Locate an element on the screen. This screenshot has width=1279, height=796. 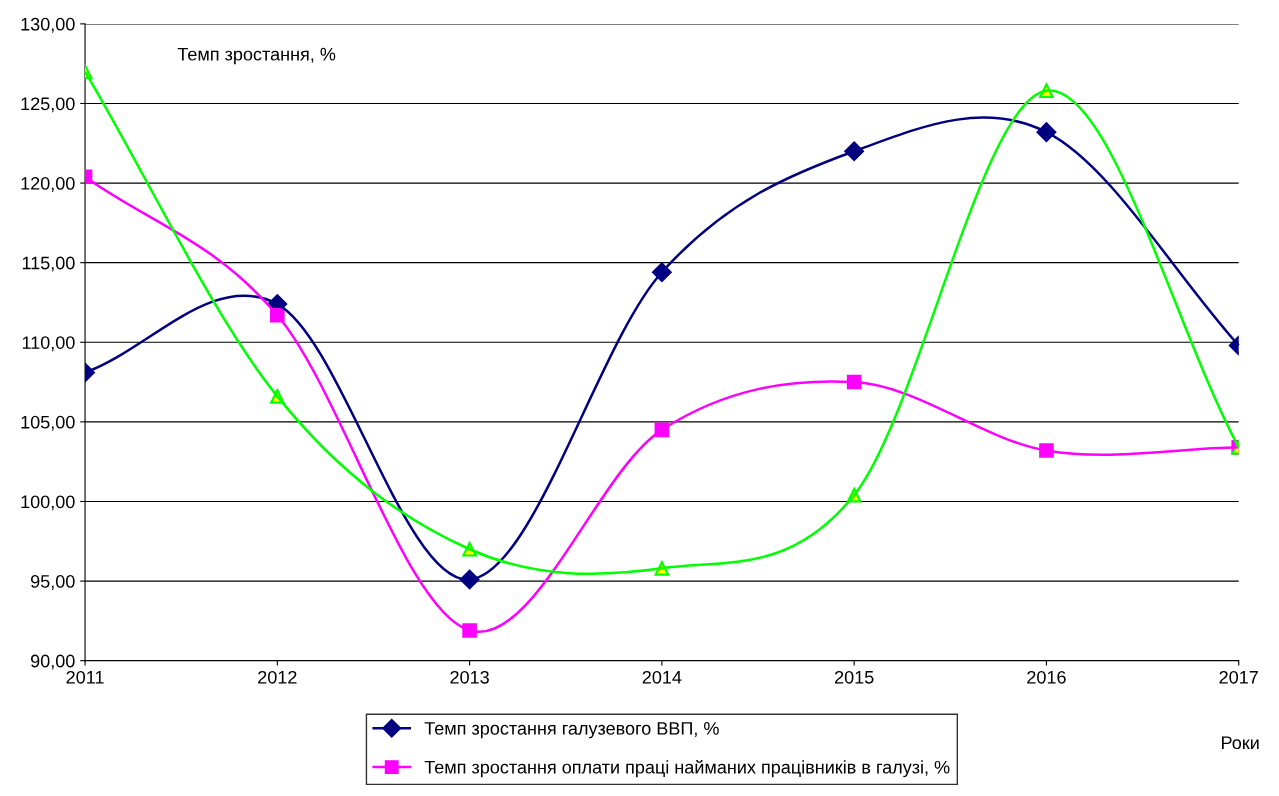
y-tick-label: 130,00 is located at coordinates (48, 25).